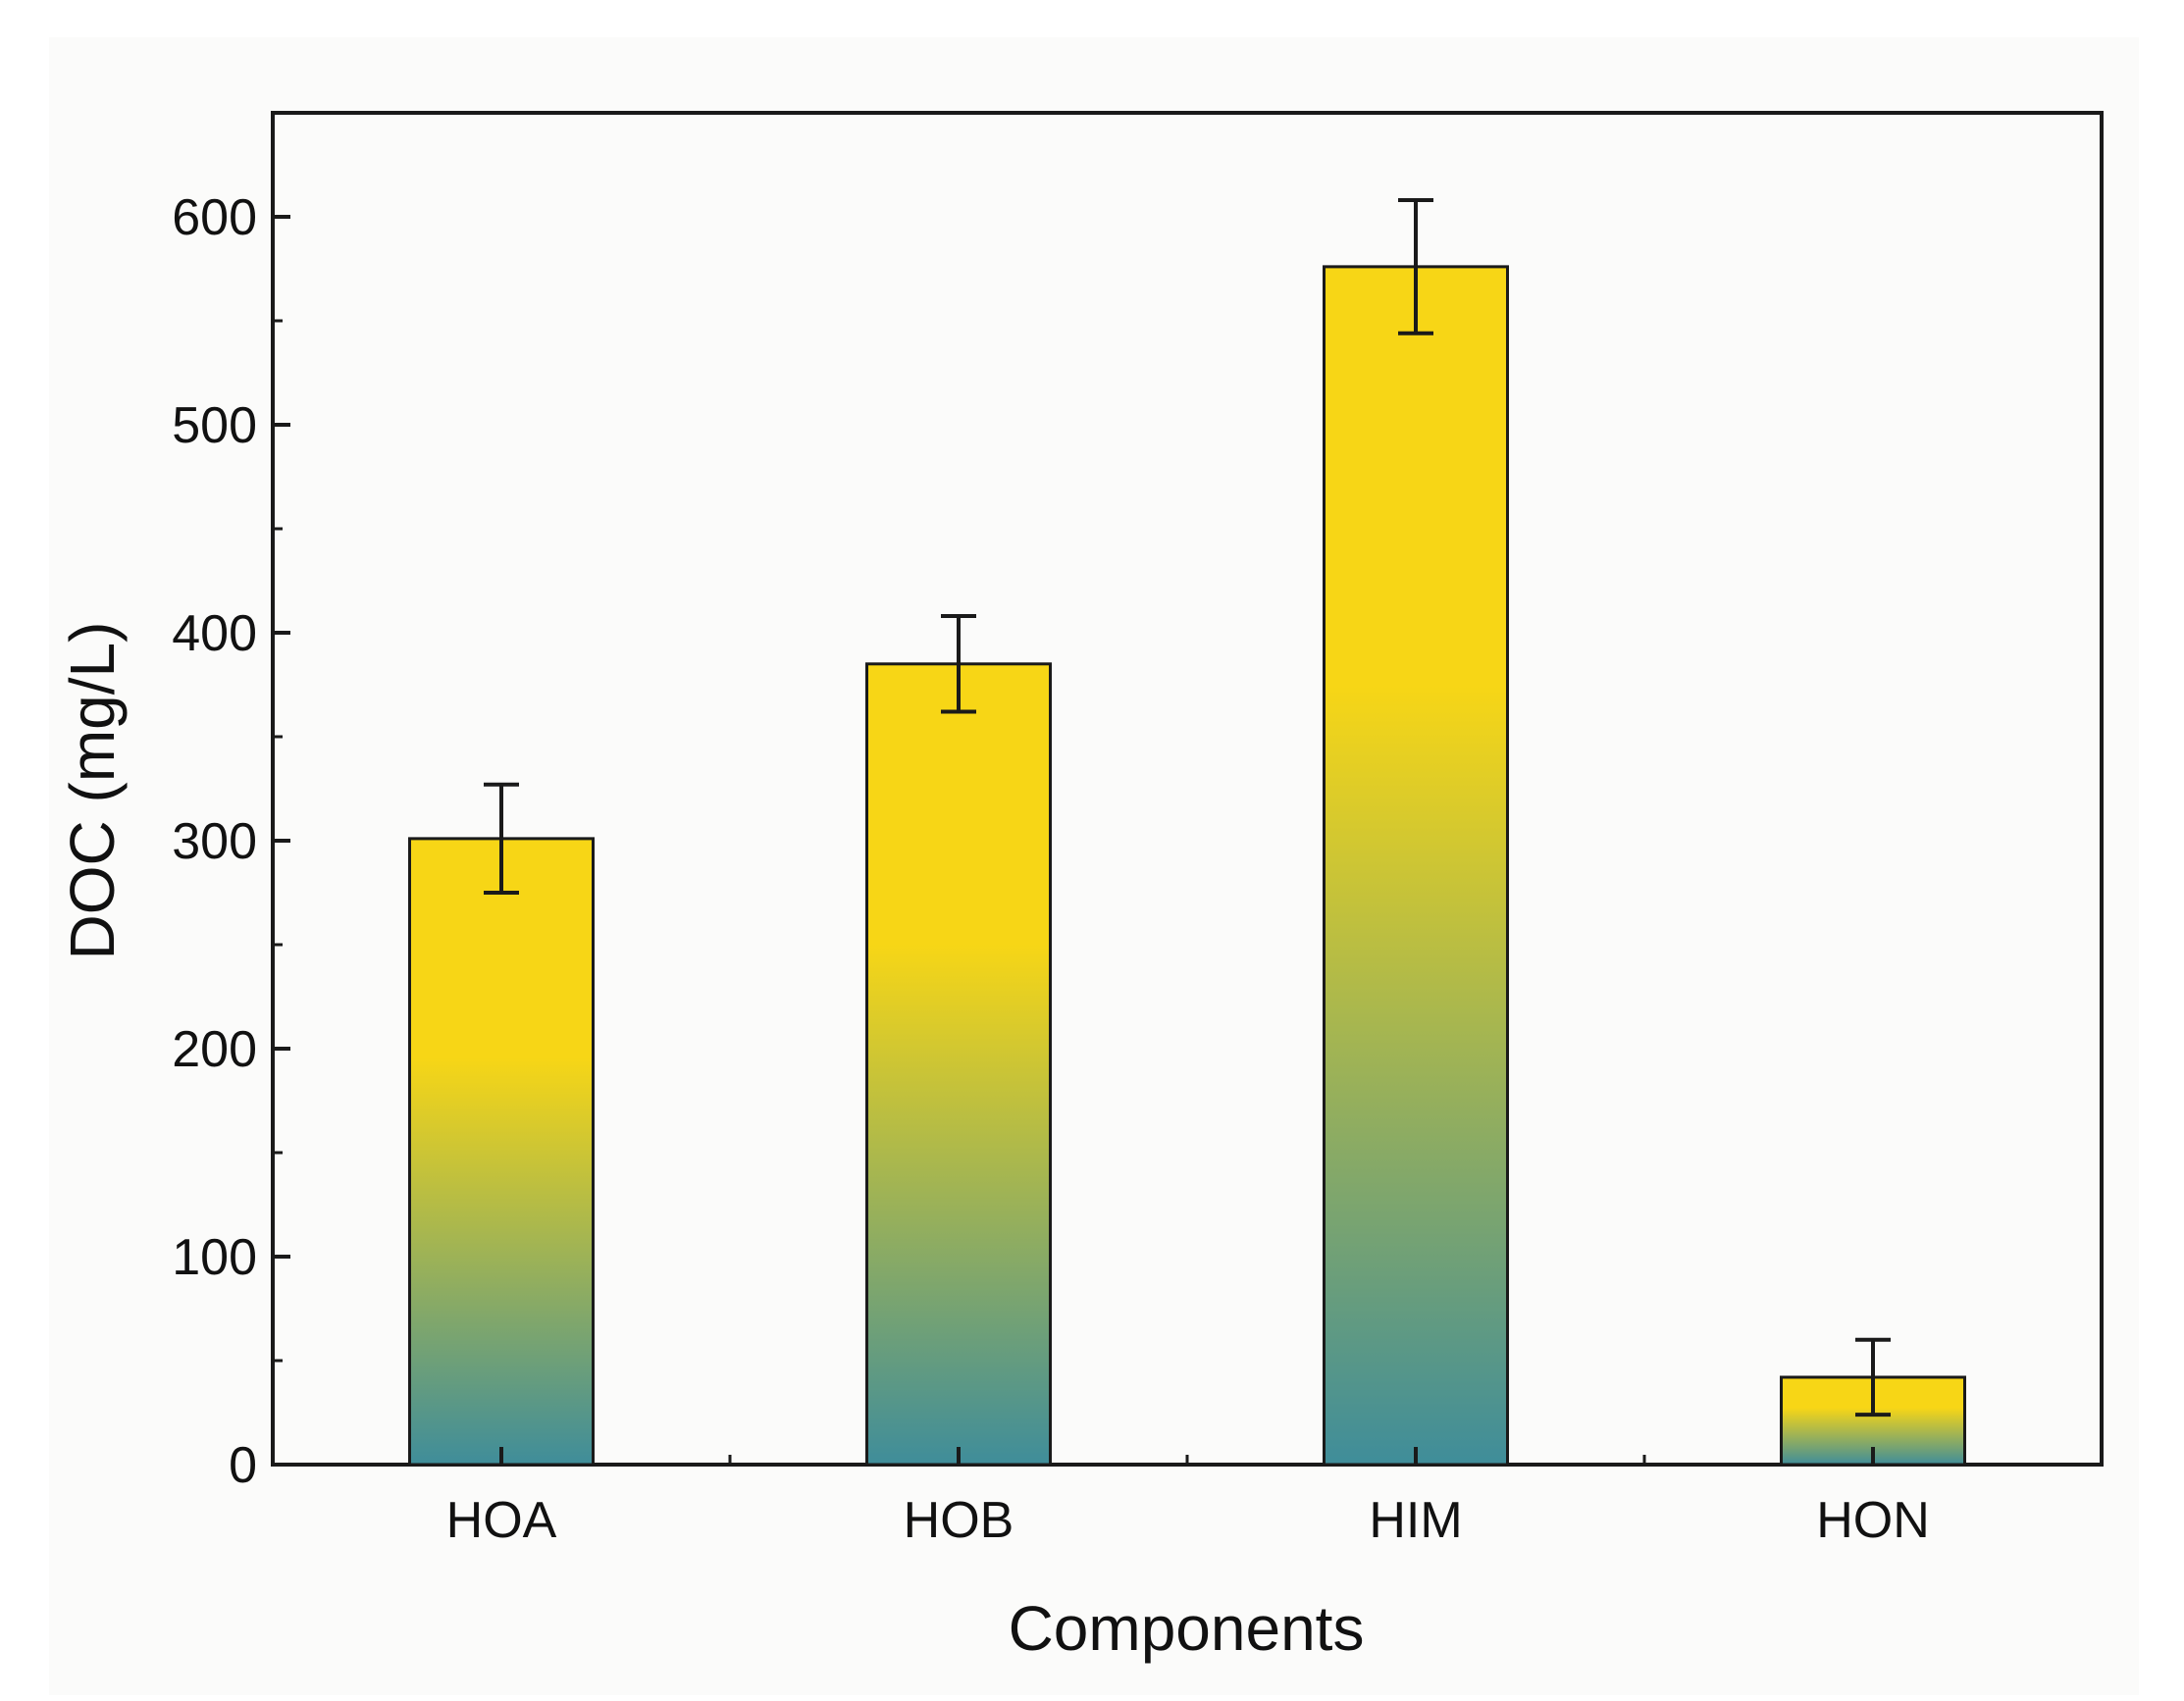  I want to click on y-axis-title: DOC (mg/L), so click(92, 791).